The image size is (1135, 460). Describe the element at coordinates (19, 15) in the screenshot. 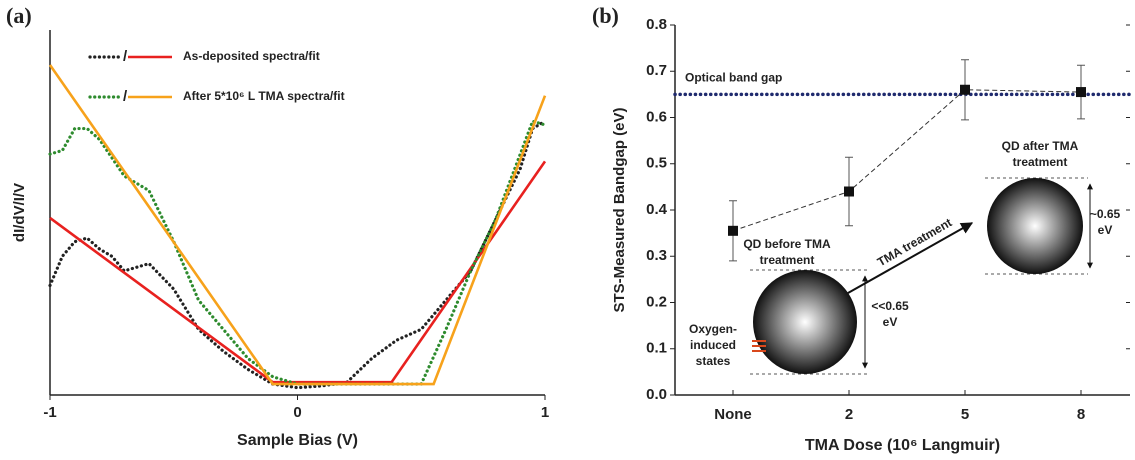

I see `panel-label: (a)` at that location.